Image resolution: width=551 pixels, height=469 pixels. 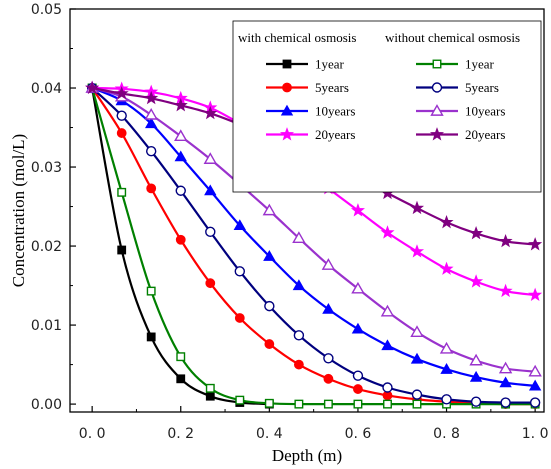 I want to click on x-tick-label: 0. 6, so click(x=358, y=434).